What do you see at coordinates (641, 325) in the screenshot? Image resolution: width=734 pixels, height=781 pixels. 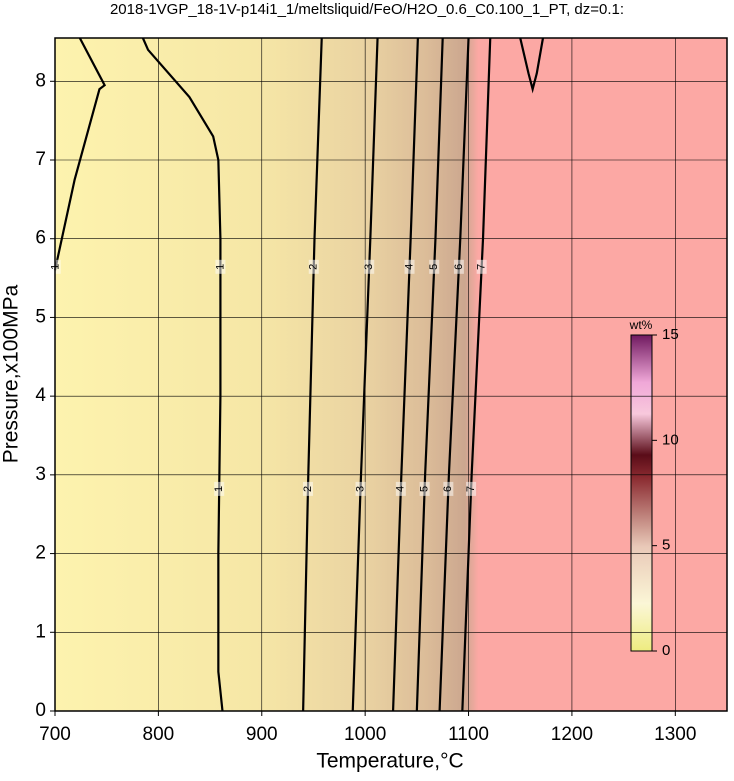 I see `colorbar-label: wt%` at bounding box center [641, 325].